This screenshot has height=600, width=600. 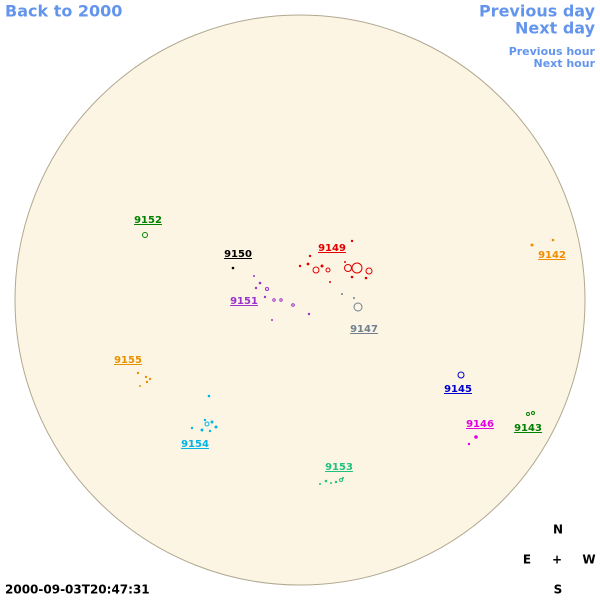 I want to click on region-label: 9155, so click(x=128, y=360).